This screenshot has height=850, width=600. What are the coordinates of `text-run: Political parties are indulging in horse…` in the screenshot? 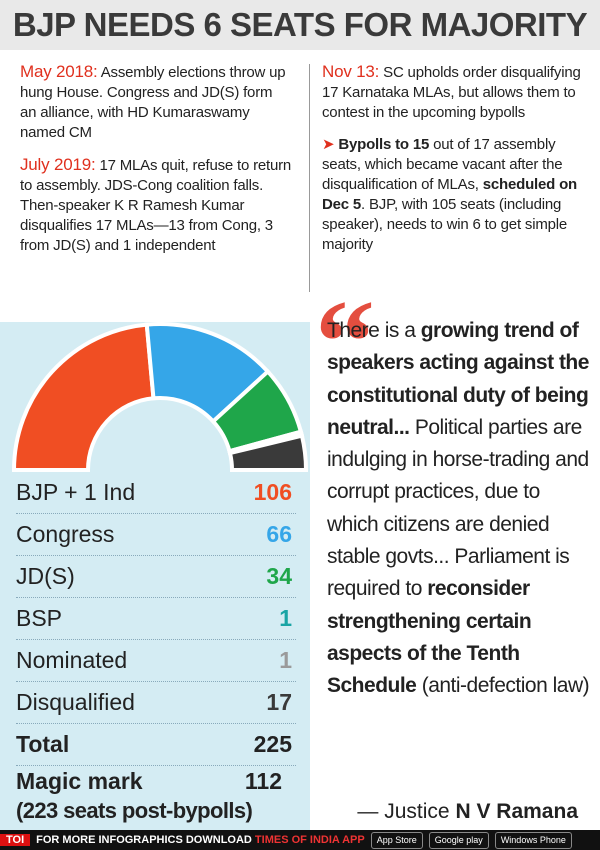 It's located at (458, 508).